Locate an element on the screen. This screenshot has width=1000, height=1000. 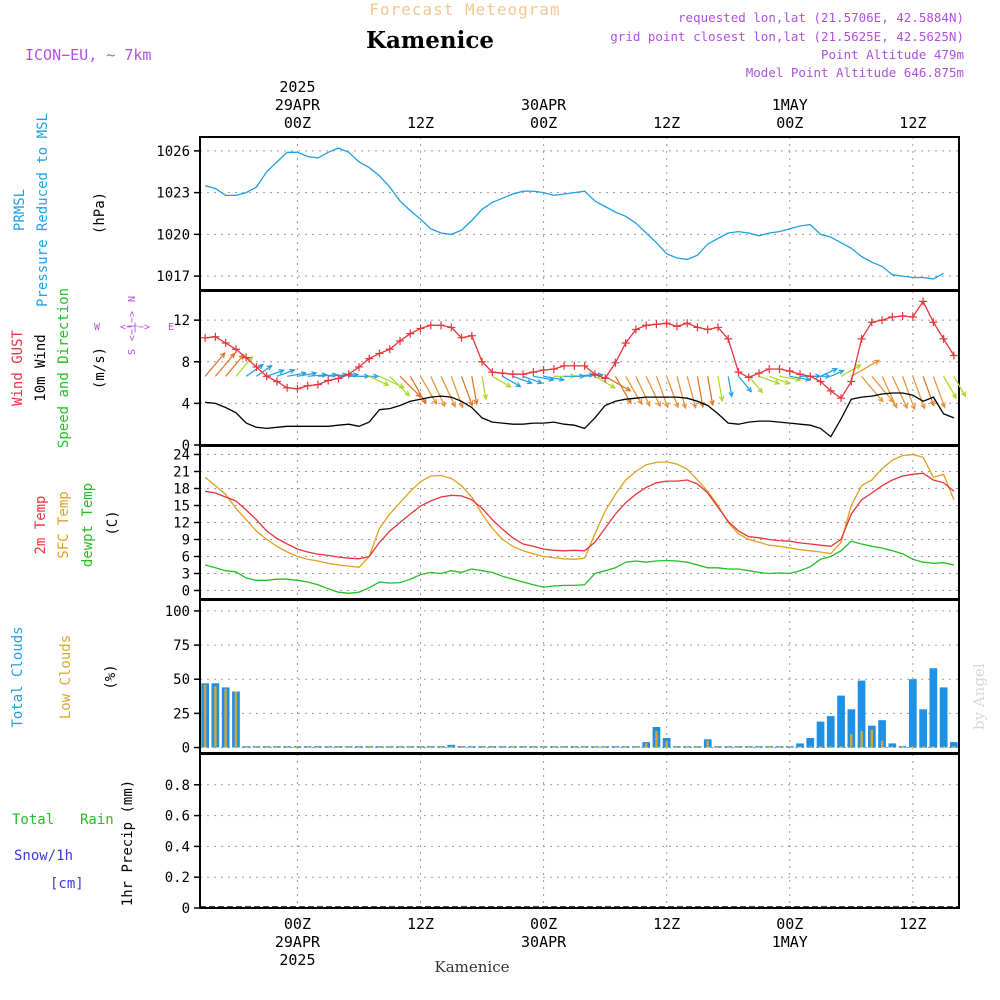
y-tick-label: 6 is located at coordinates (186, 558).